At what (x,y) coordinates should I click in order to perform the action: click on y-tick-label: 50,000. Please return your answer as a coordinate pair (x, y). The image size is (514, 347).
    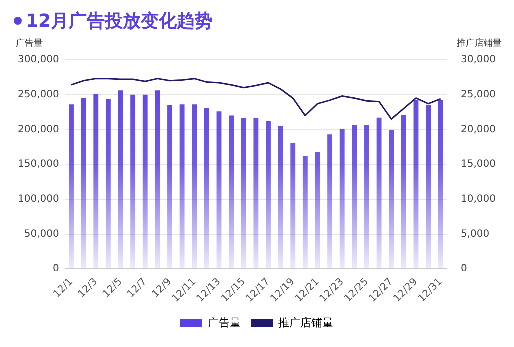
    Looking at the image, I should click on (42, 234).